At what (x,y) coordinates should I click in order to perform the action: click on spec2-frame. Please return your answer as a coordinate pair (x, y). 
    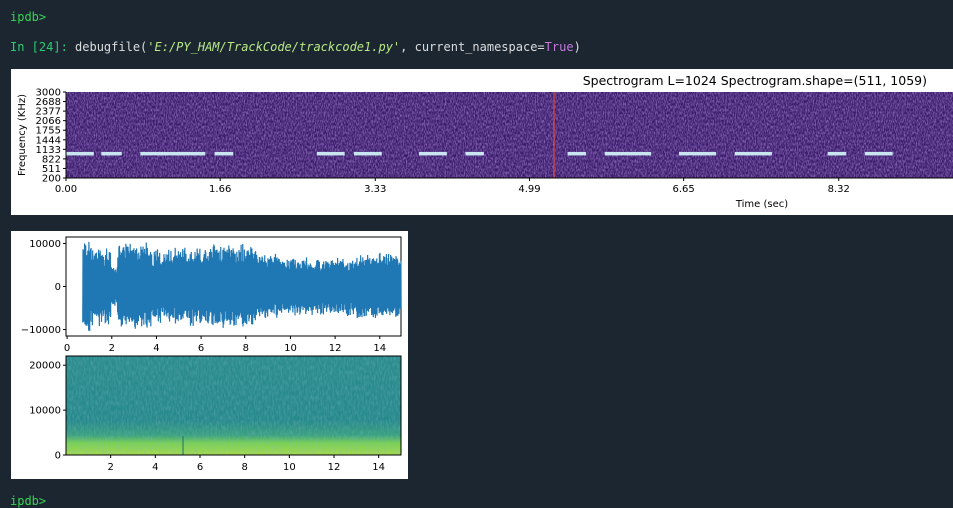
    Looking at the image, I should click on (233, 405).